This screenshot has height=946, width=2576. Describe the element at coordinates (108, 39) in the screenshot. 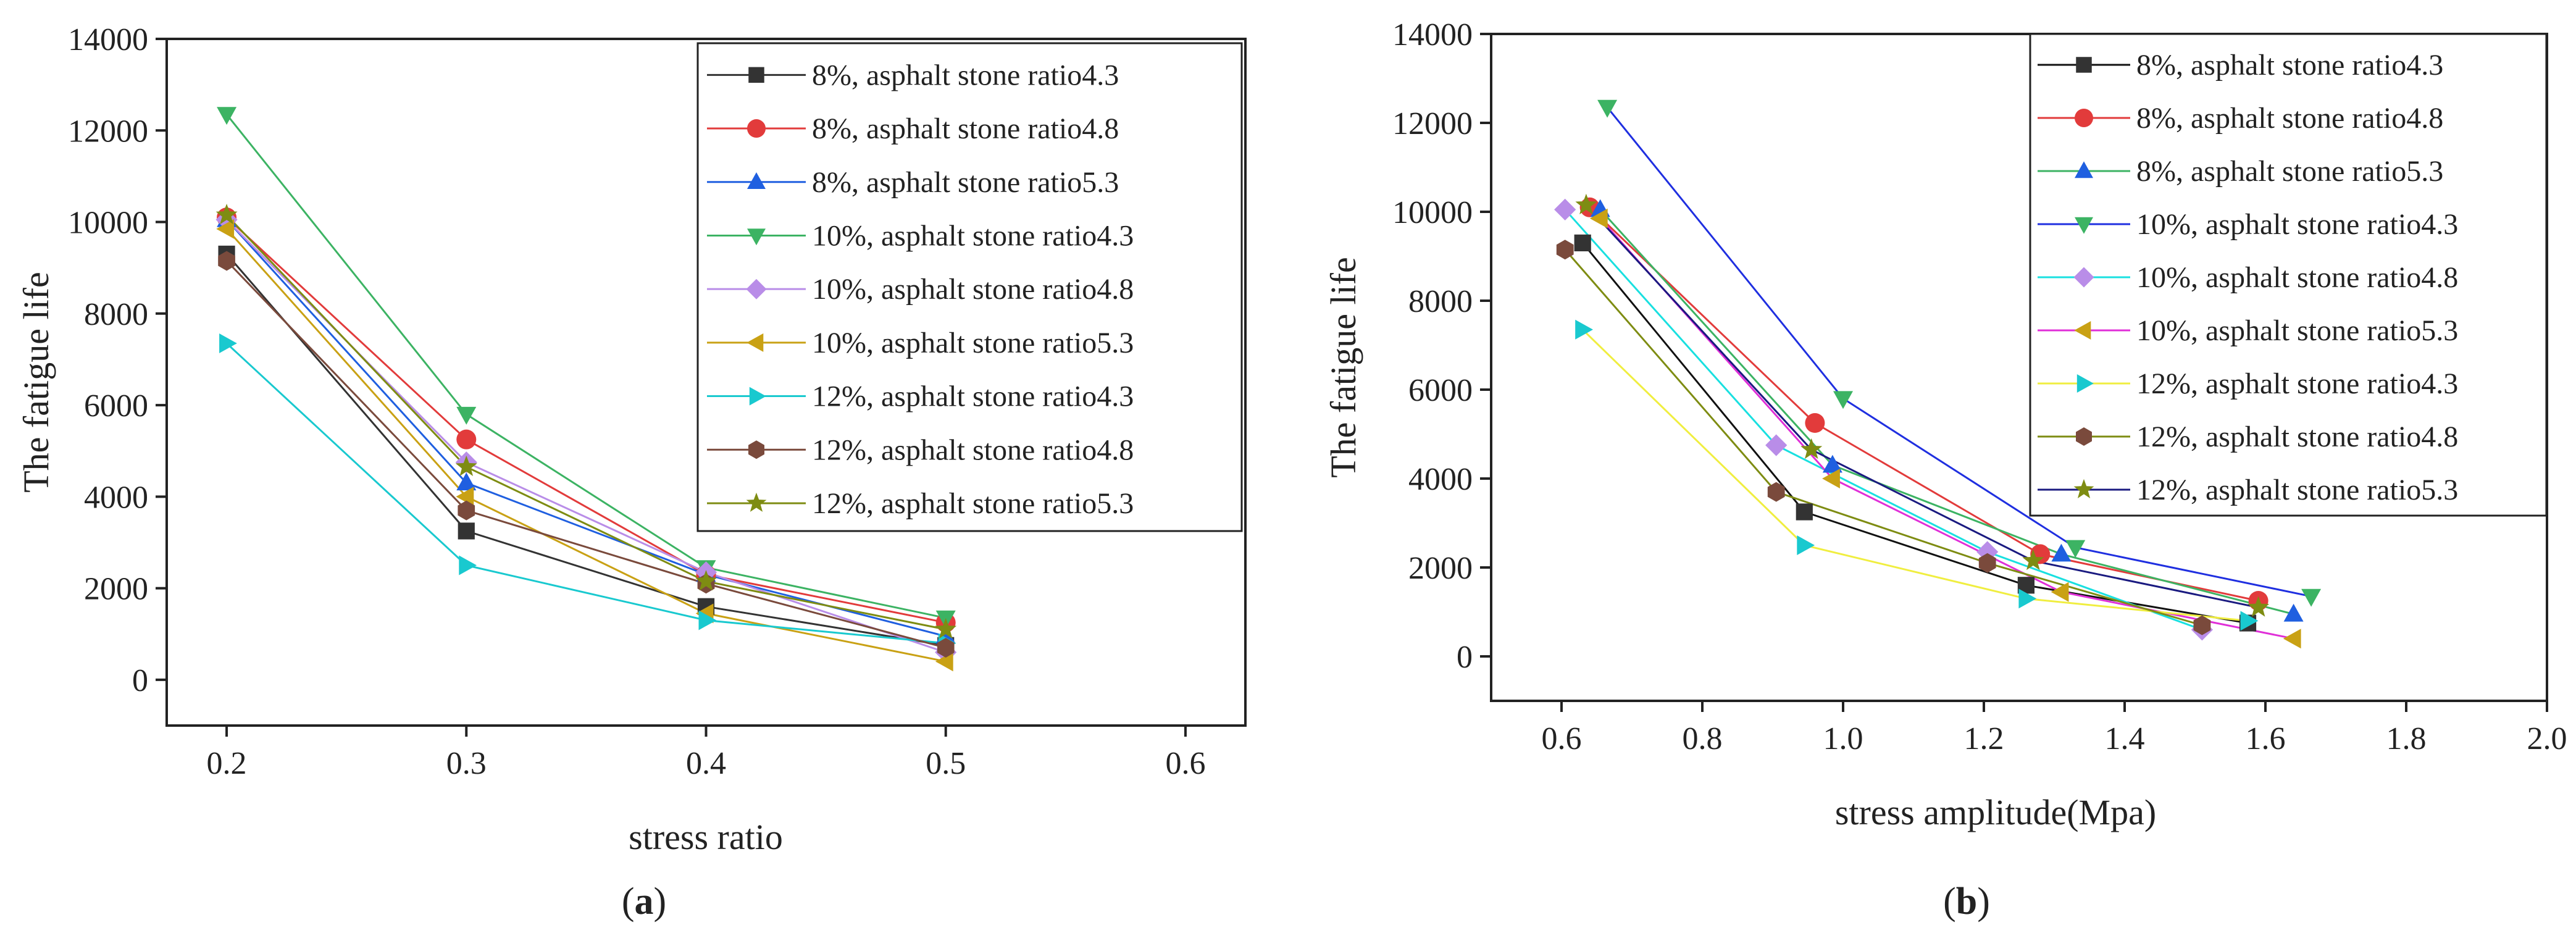

I see `panel-a-y-tick-label: 14000` at that location.